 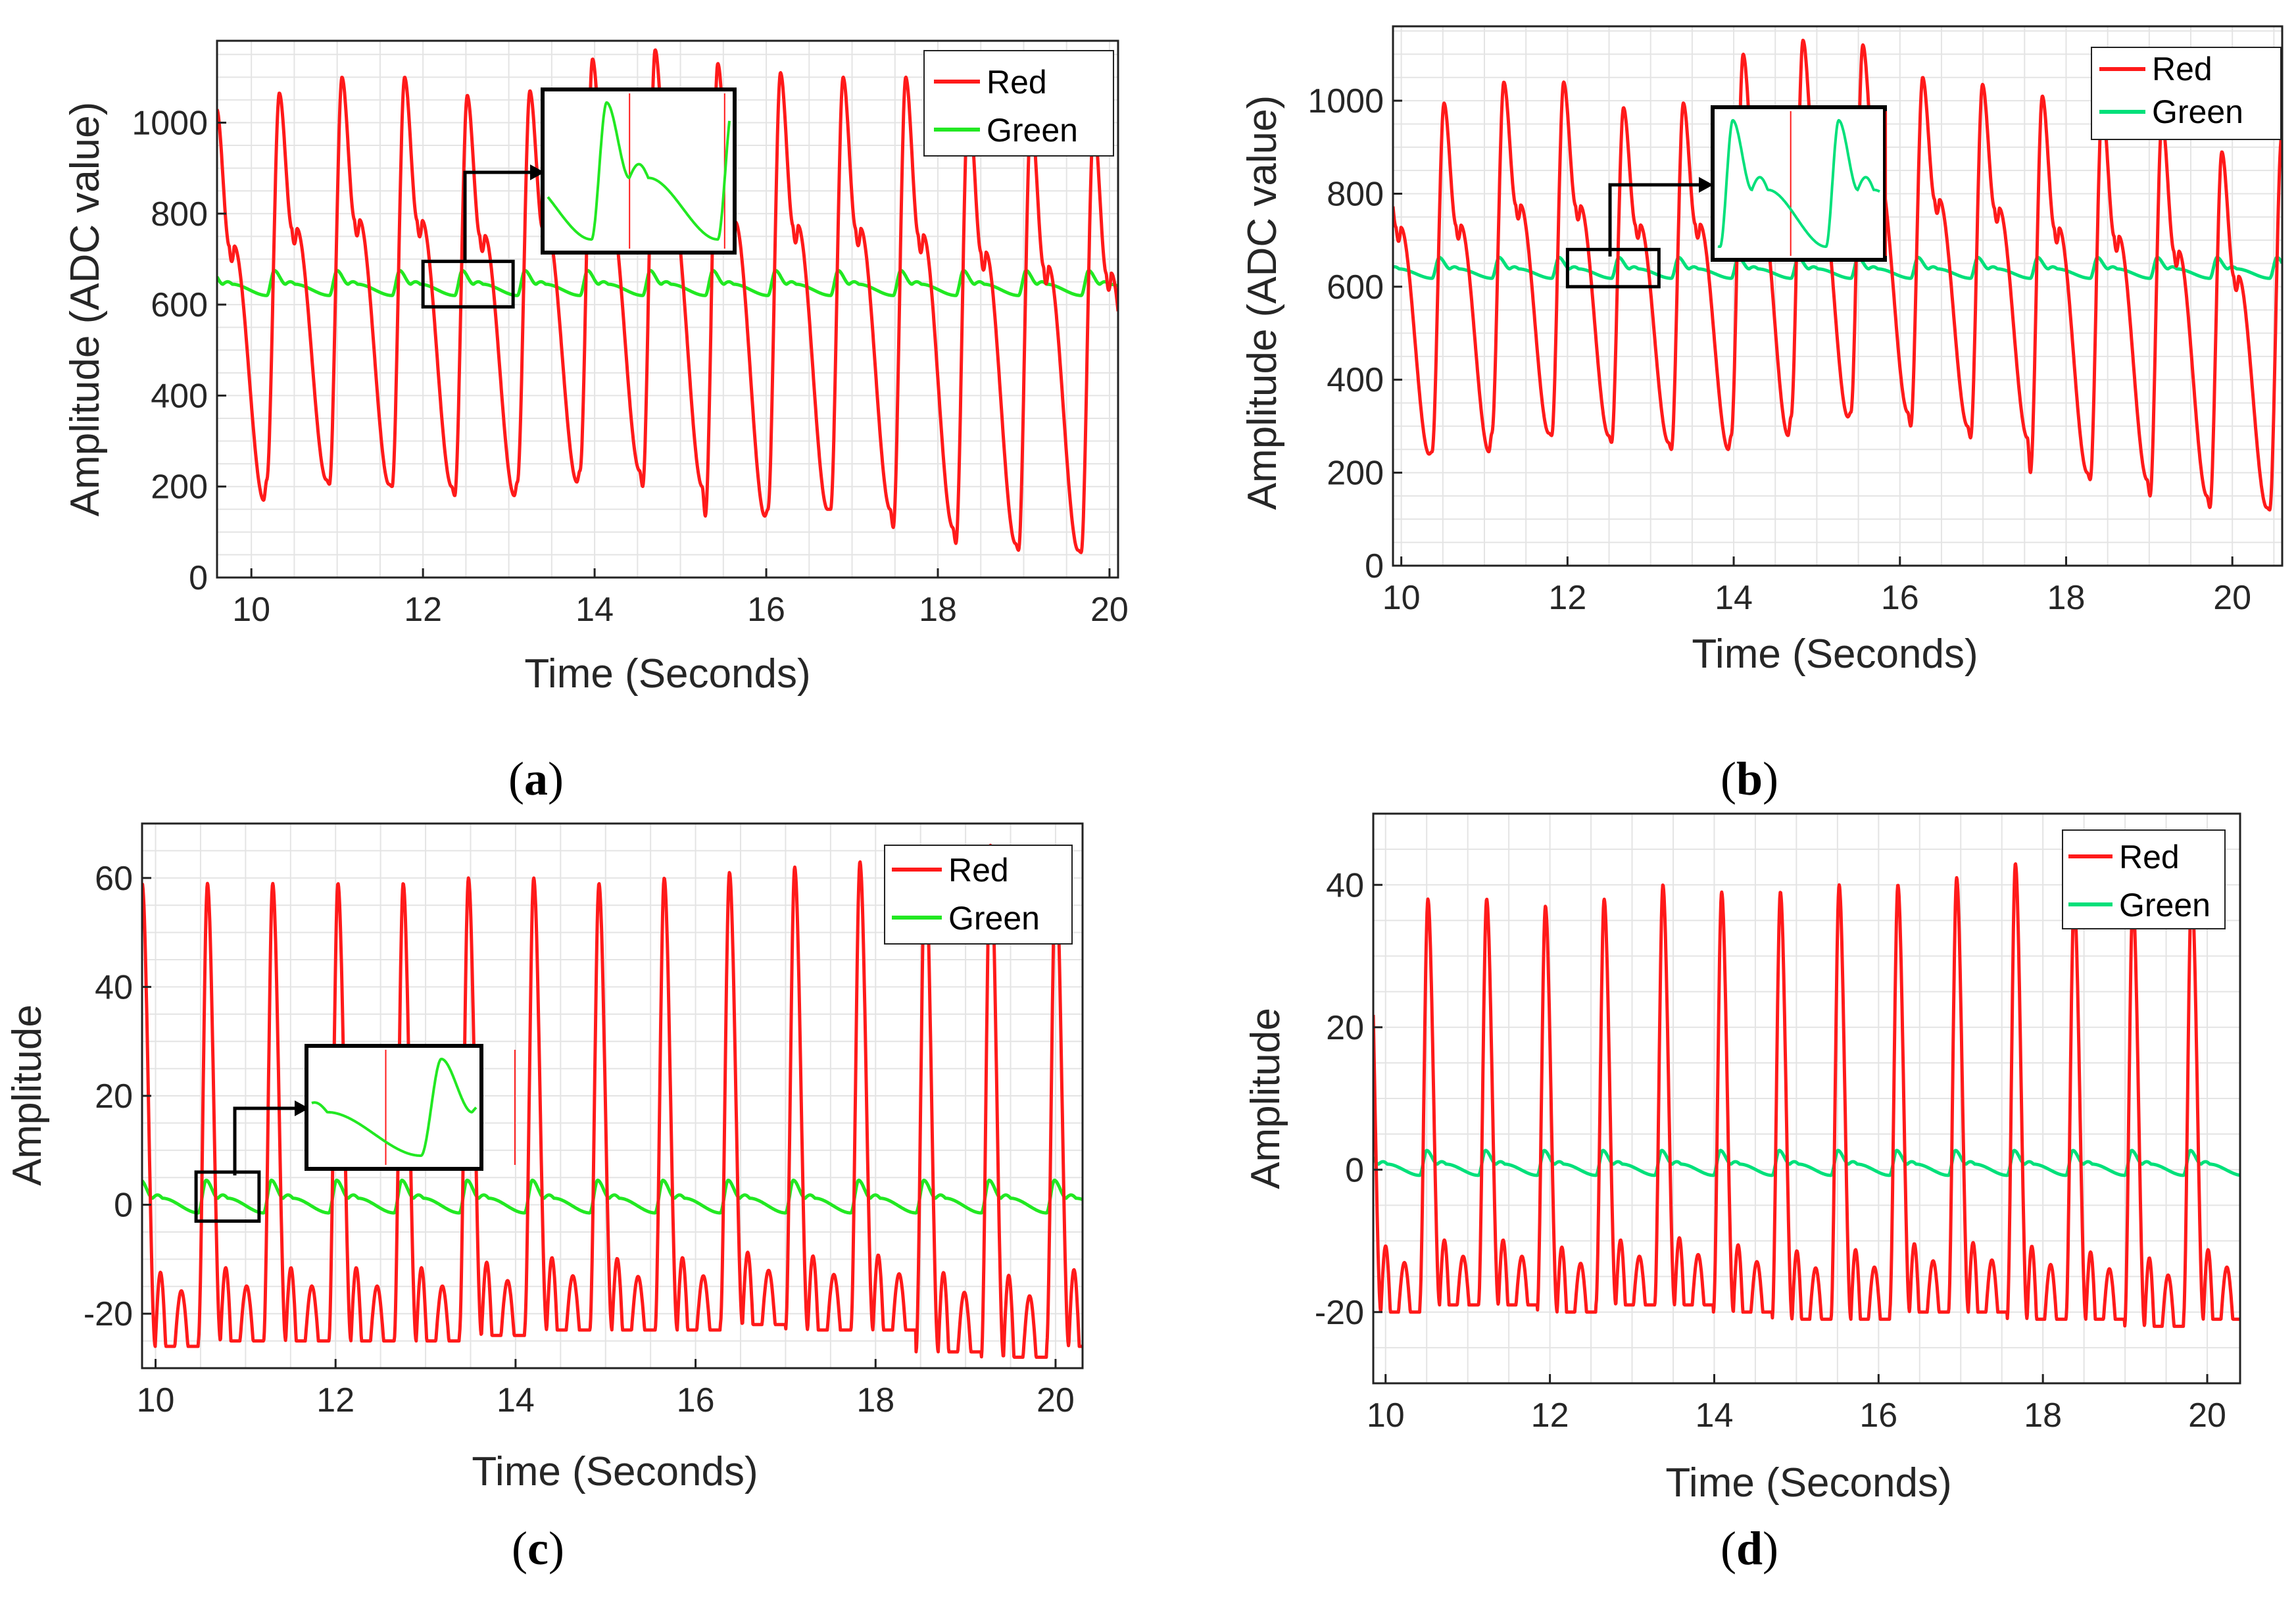 What do you see at coordinates (606, 1389) in the screenshot?
I see `panel-c-x-ticks: 10 12 14 16 18 20` at bounding box center [606, 1389].